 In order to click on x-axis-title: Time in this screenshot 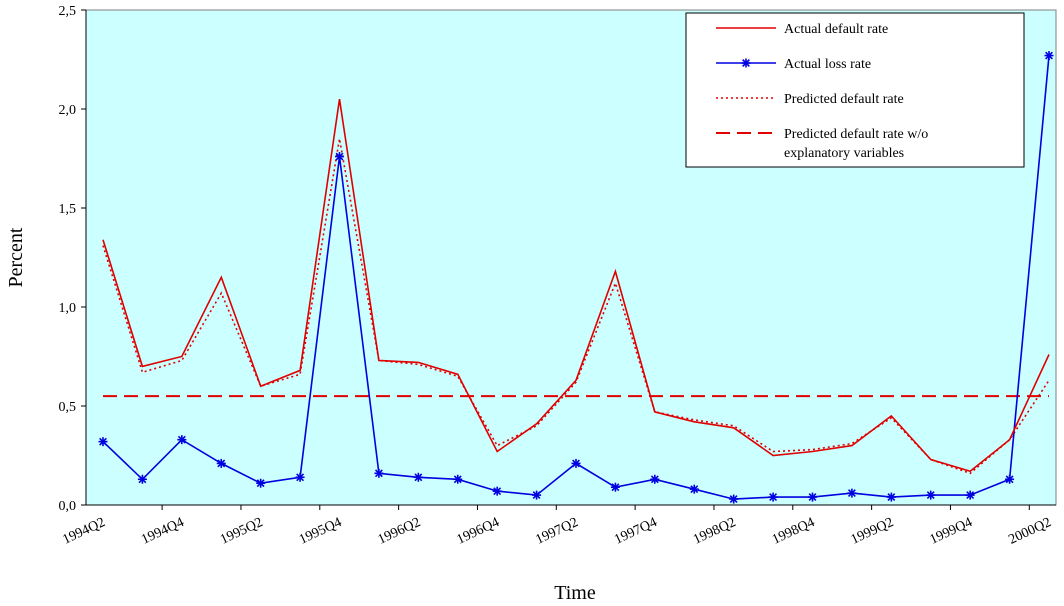, I will do `click(575, 593)`.